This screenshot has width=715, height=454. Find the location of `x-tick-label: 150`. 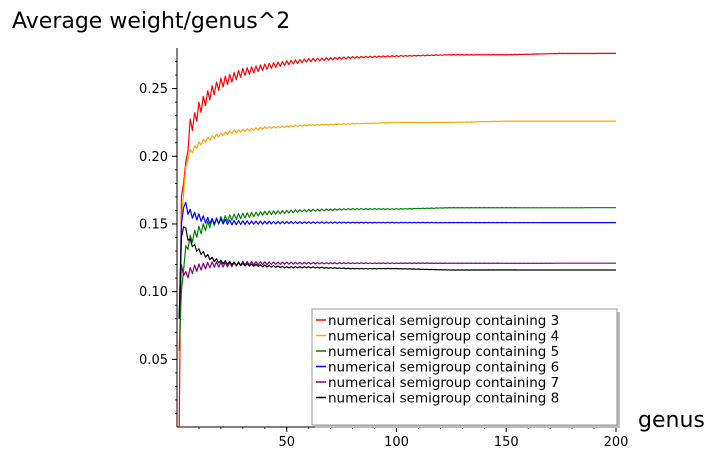

x-tick-label: 150 is located at coordinates (506, 442).